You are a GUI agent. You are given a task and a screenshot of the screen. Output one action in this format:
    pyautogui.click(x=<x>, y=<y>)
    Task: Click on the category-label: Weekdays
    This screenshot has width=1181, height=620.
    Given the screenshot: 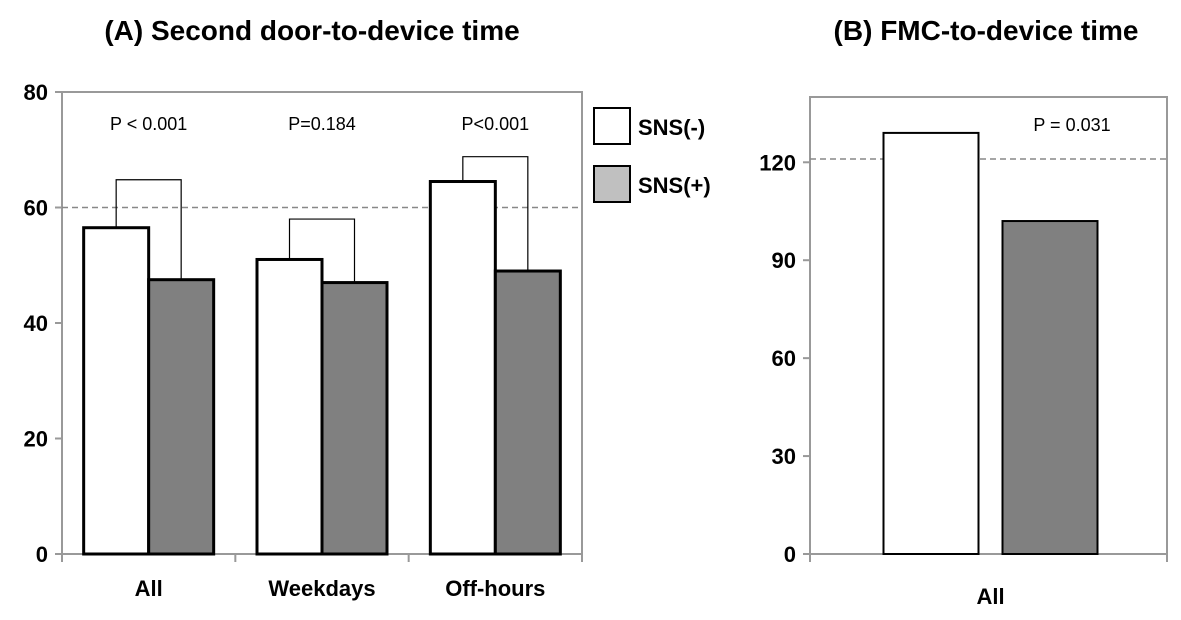 What is the action you would take?
    pyautogui.click(x=321, y=588)
    